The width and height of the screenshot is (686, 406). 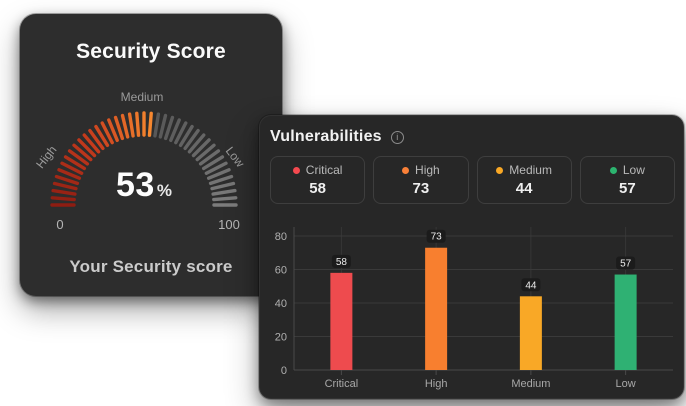 I want to click on critical-dot-icon, so click(x=296, y=170).